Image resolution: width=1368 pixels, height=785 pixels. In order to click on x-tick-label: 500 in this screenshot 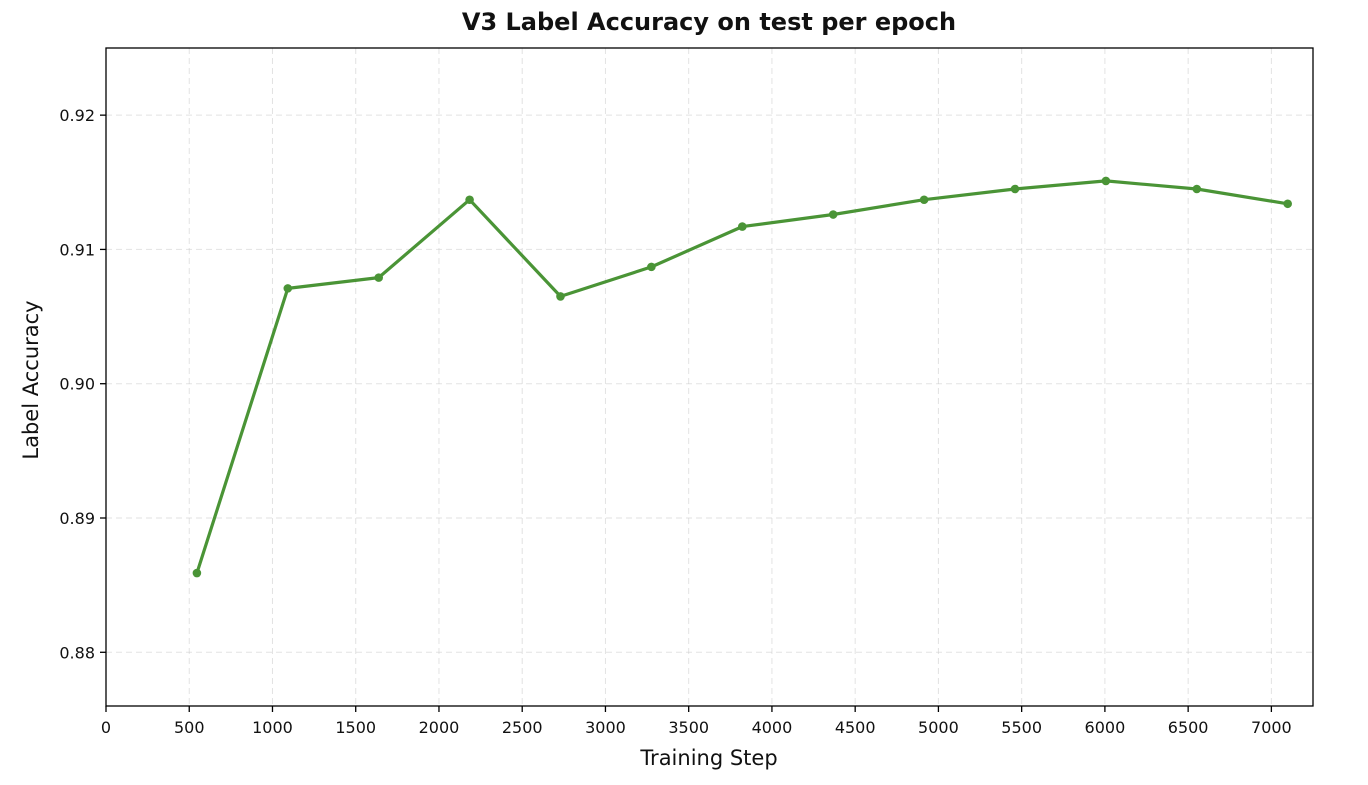, I will do `click(189, 727)`.